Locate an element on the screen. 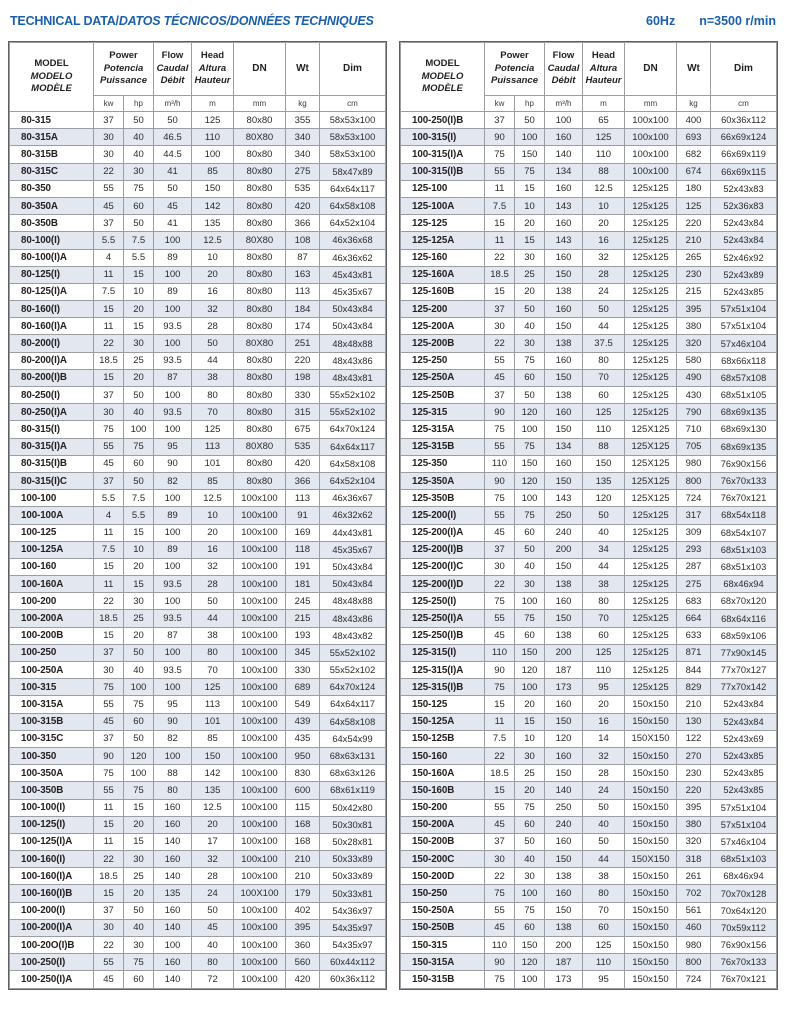 This screenshot has height=1011, width=786. cell-kw: 37 is located at coordinates (108, 395).